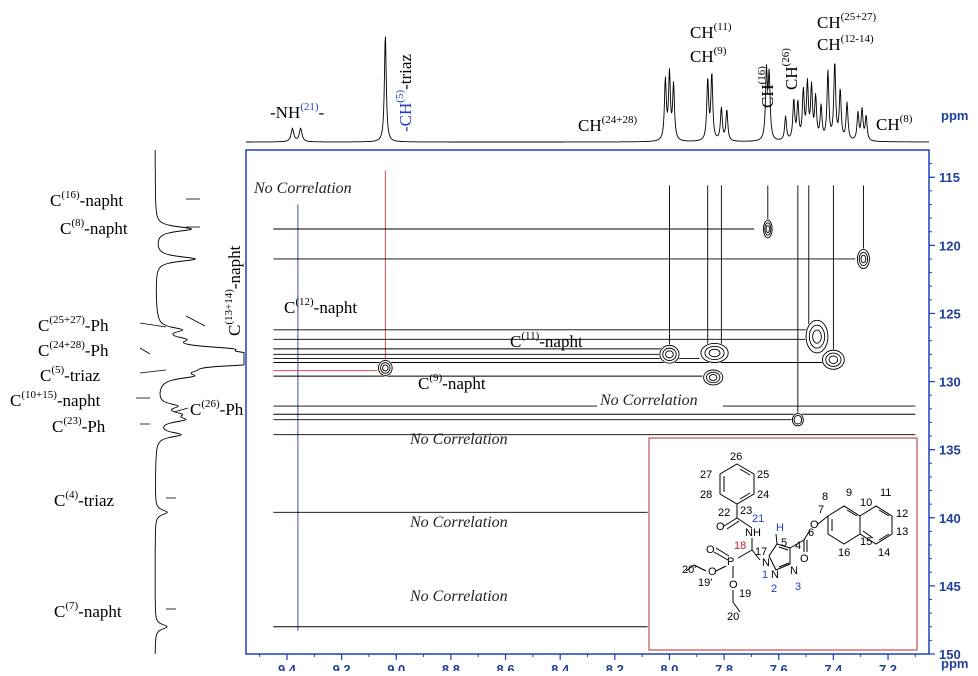 Image resolution: width=978 pixels, height=676 pixels. What do you see at coordinates (86, 199) in the screenshot?
I see `label-c16-napht: C(16)-napht` at bounding box center [86, 199].